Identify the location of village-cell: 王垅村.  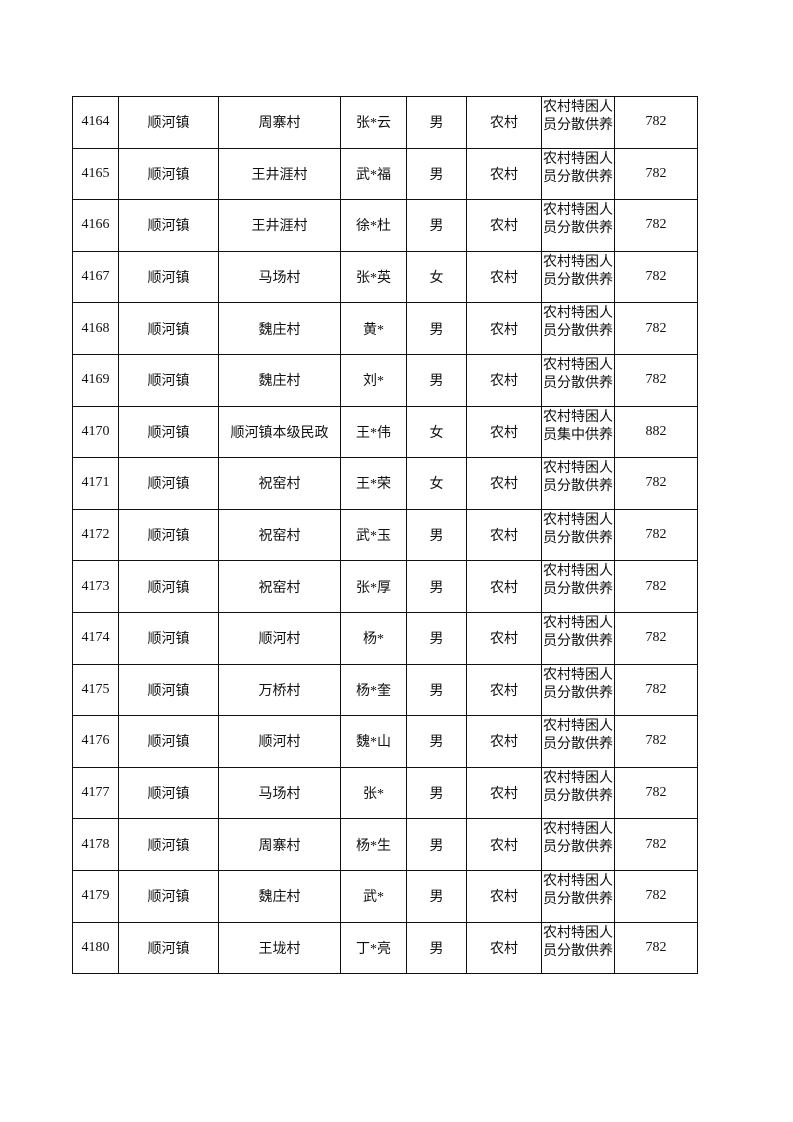
(279, 948).